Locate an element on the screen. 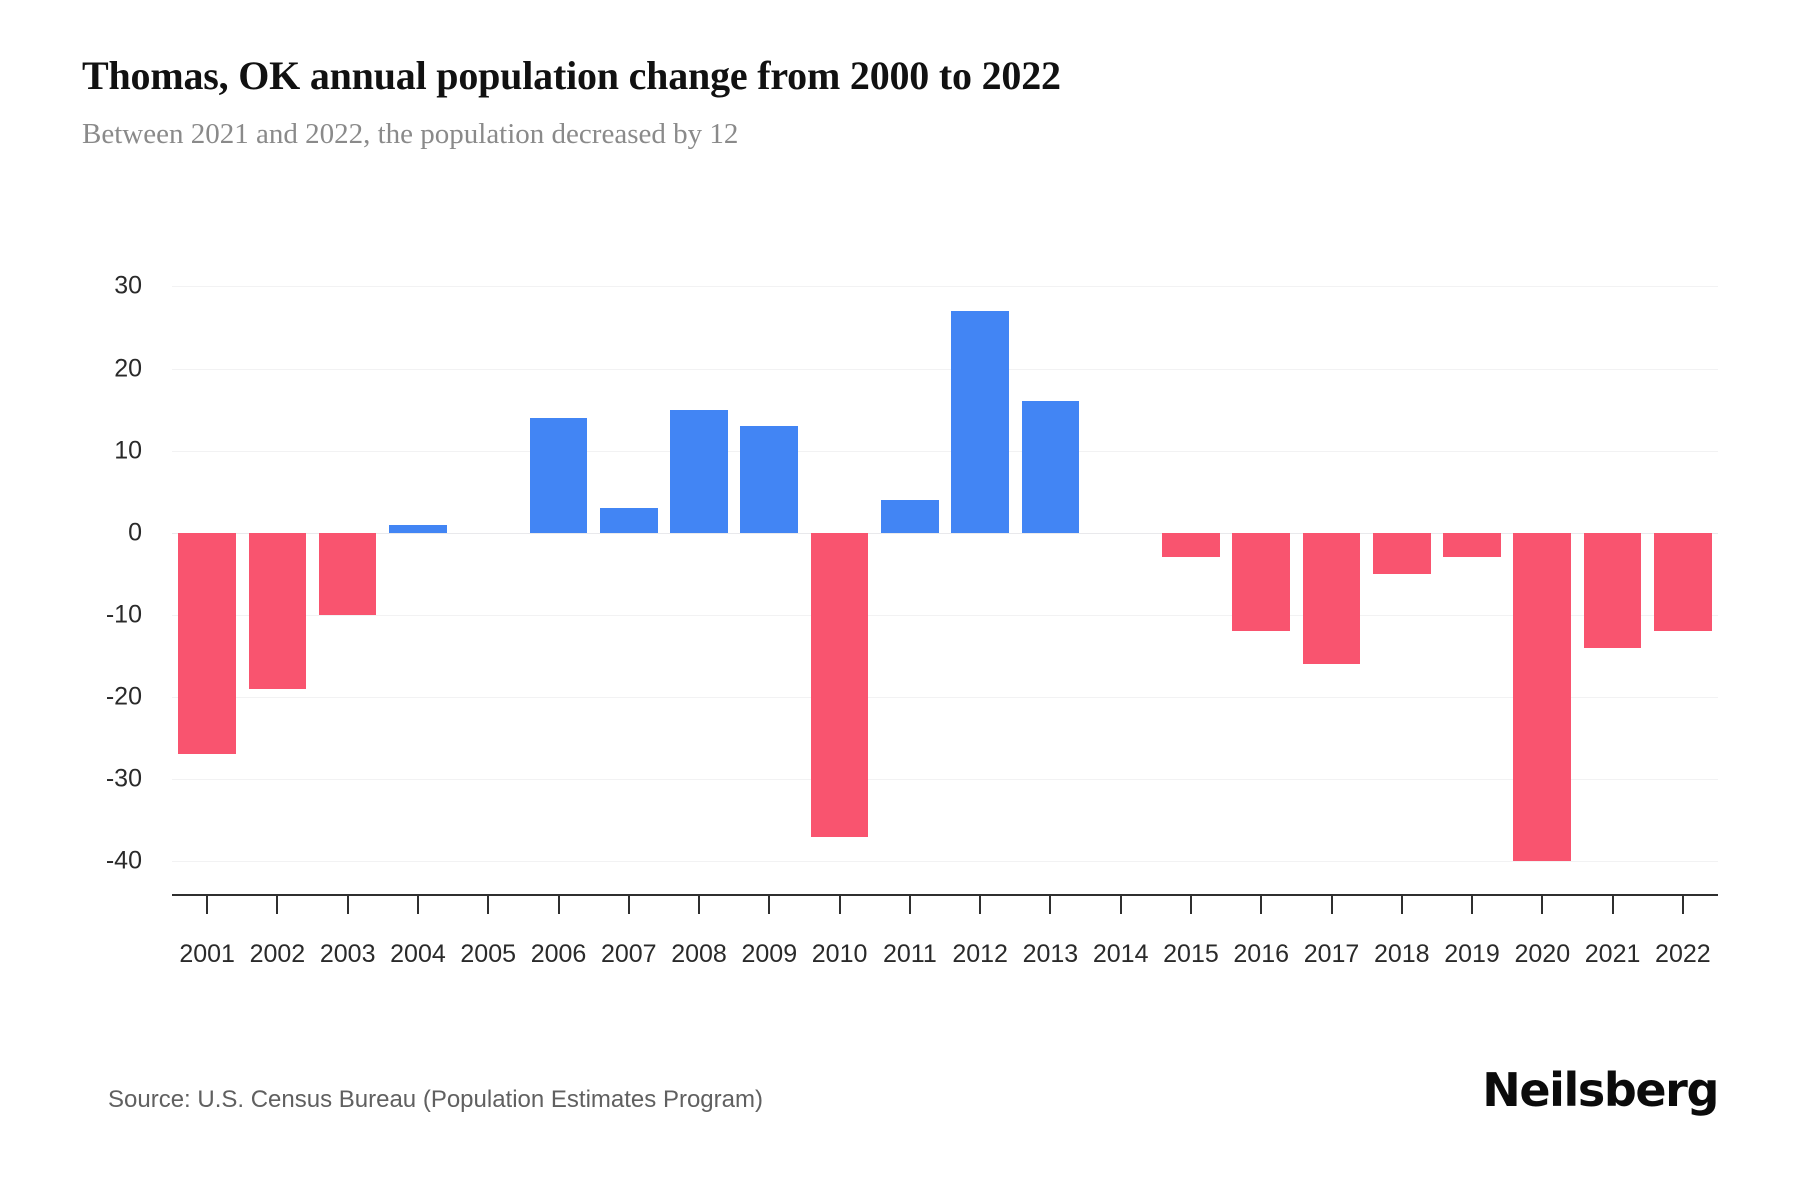 The image size is (1800, 1200). x-axis-tick-label: 2008 is located at coordinates (699, 954).